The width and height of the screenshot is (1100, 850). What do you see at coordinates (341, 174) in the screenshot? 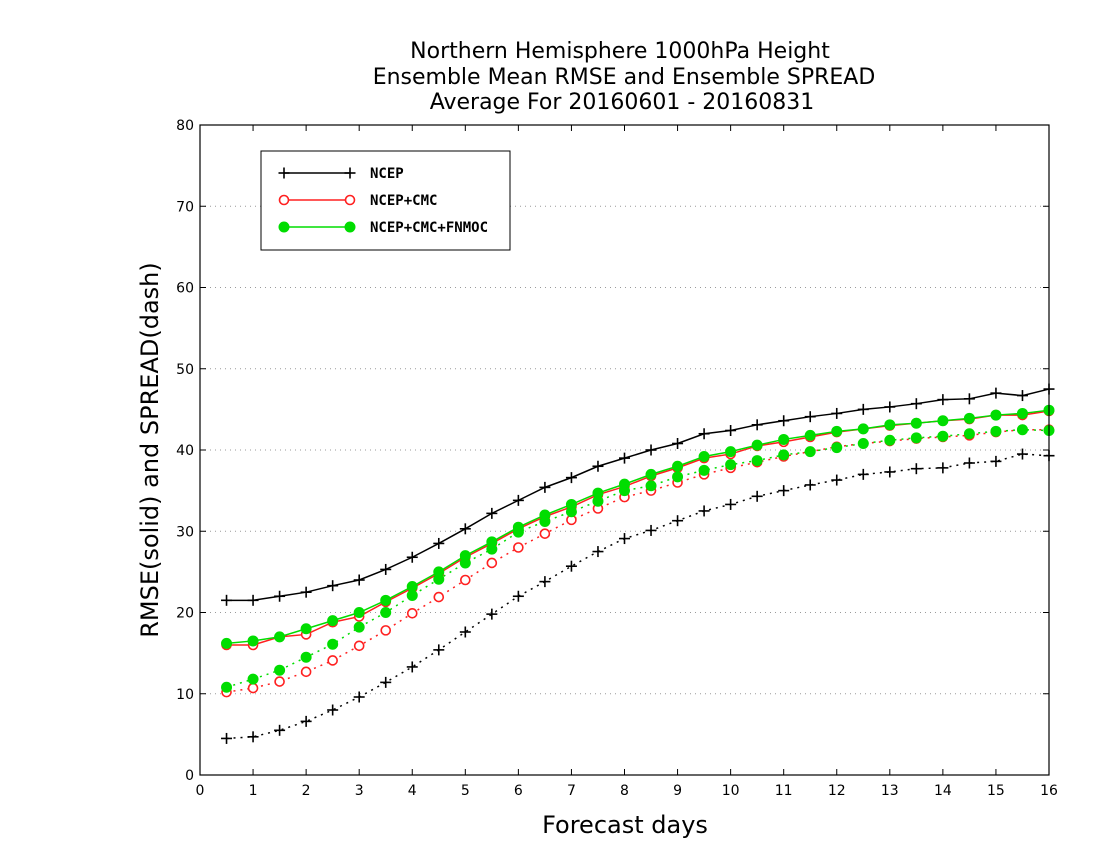
I see `legend-item-ncep: NCEP` at bounding box center [341, 174].